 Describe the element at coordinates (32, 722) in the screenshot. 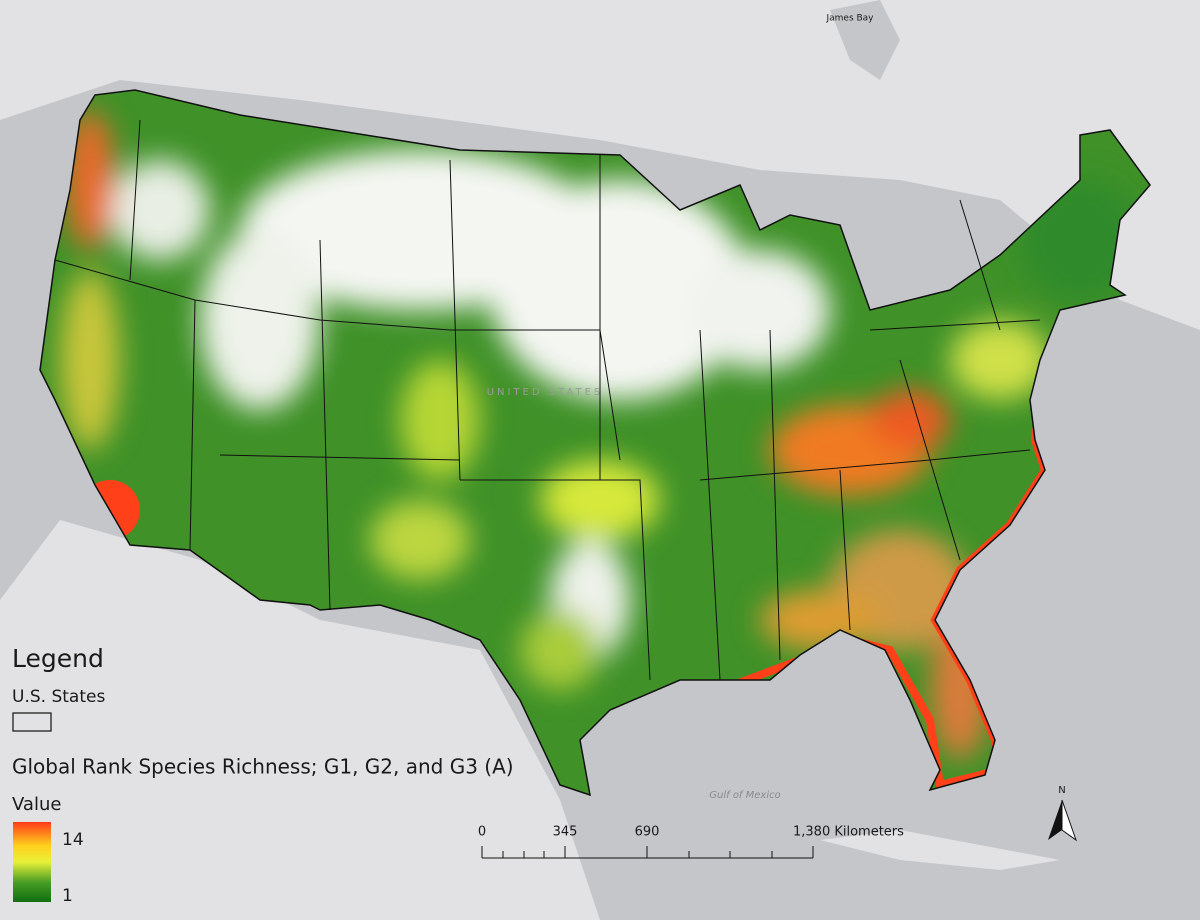

I see `legend-states-symbol` at that location.